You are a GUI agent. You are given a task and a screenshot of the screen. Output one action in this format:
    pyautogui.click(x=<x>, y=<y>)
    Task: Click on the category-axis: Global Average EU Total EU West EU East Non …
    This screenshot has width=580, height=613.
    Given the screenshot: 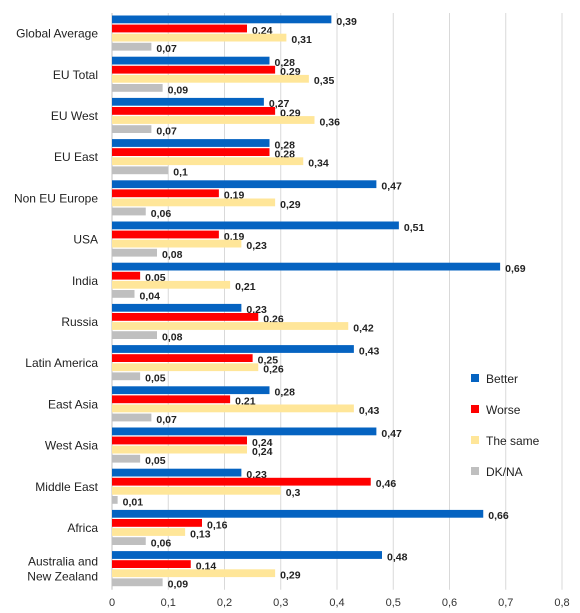 What is the action you would take?
    pyautogui.click(x=56, y=305)
    